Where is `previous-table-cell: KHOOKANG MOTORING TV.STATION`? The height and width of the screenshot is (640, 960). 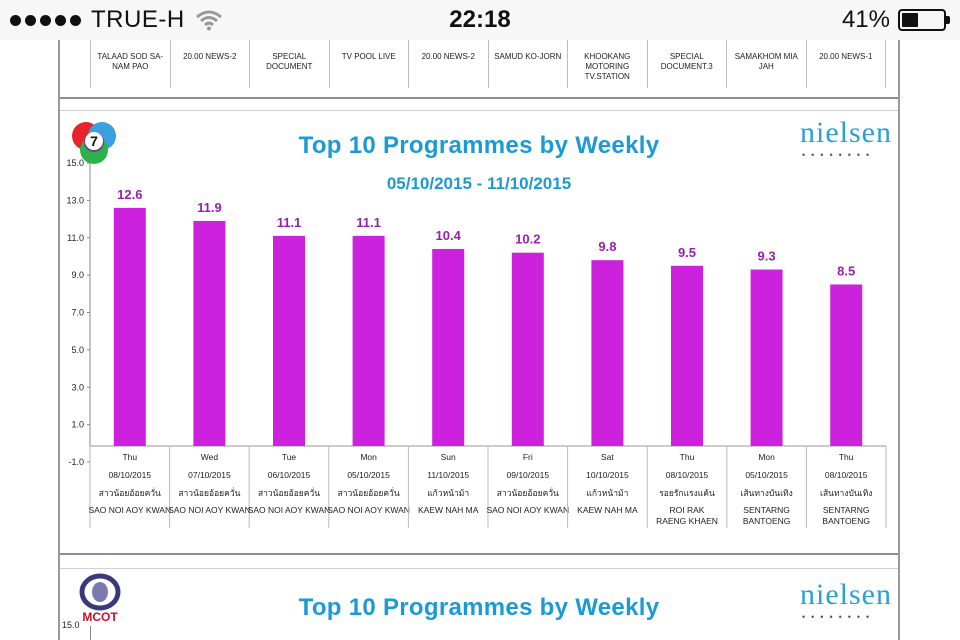
previous-table-cell: KHOOKANG MOTORING TV.STATION is located at coordinates (607, 64).